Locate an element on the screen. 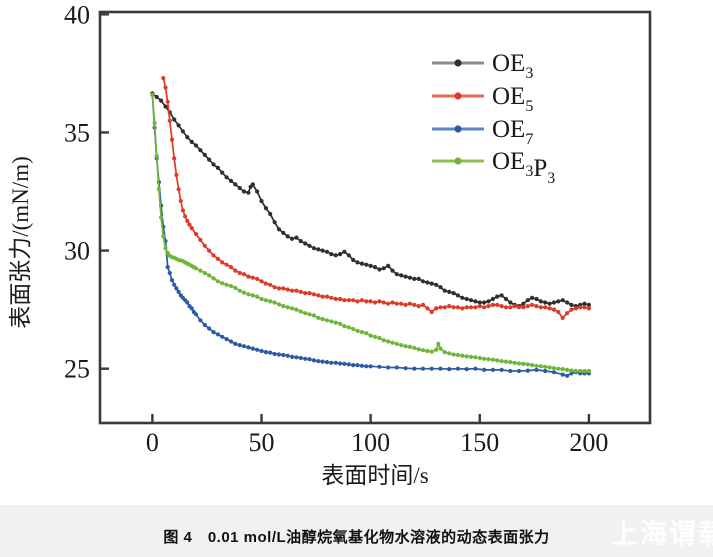 This screenshot has height=557, width=713. x-axis-title: 表面时间/s is located at coordinates (374, 475).